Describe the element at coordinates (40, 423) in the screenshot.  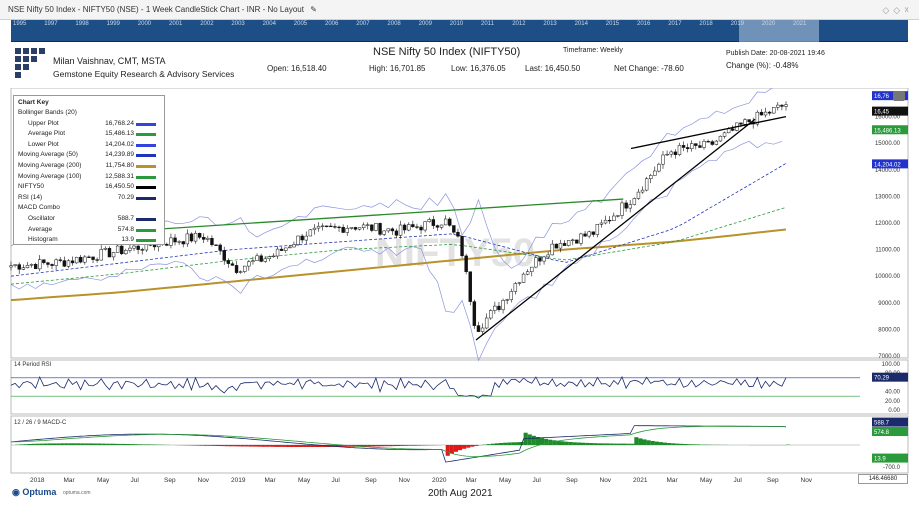
I see `macd-panel-label: 12 / 26 / 9 MACD-C` at that location.